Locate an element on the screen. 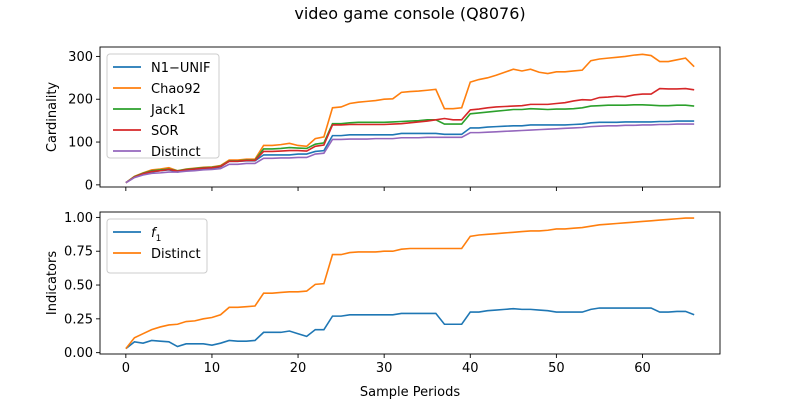 The height and width of the screenshot is (400, 800). y-tick-label: 100 is located at coordinates (80, 143).